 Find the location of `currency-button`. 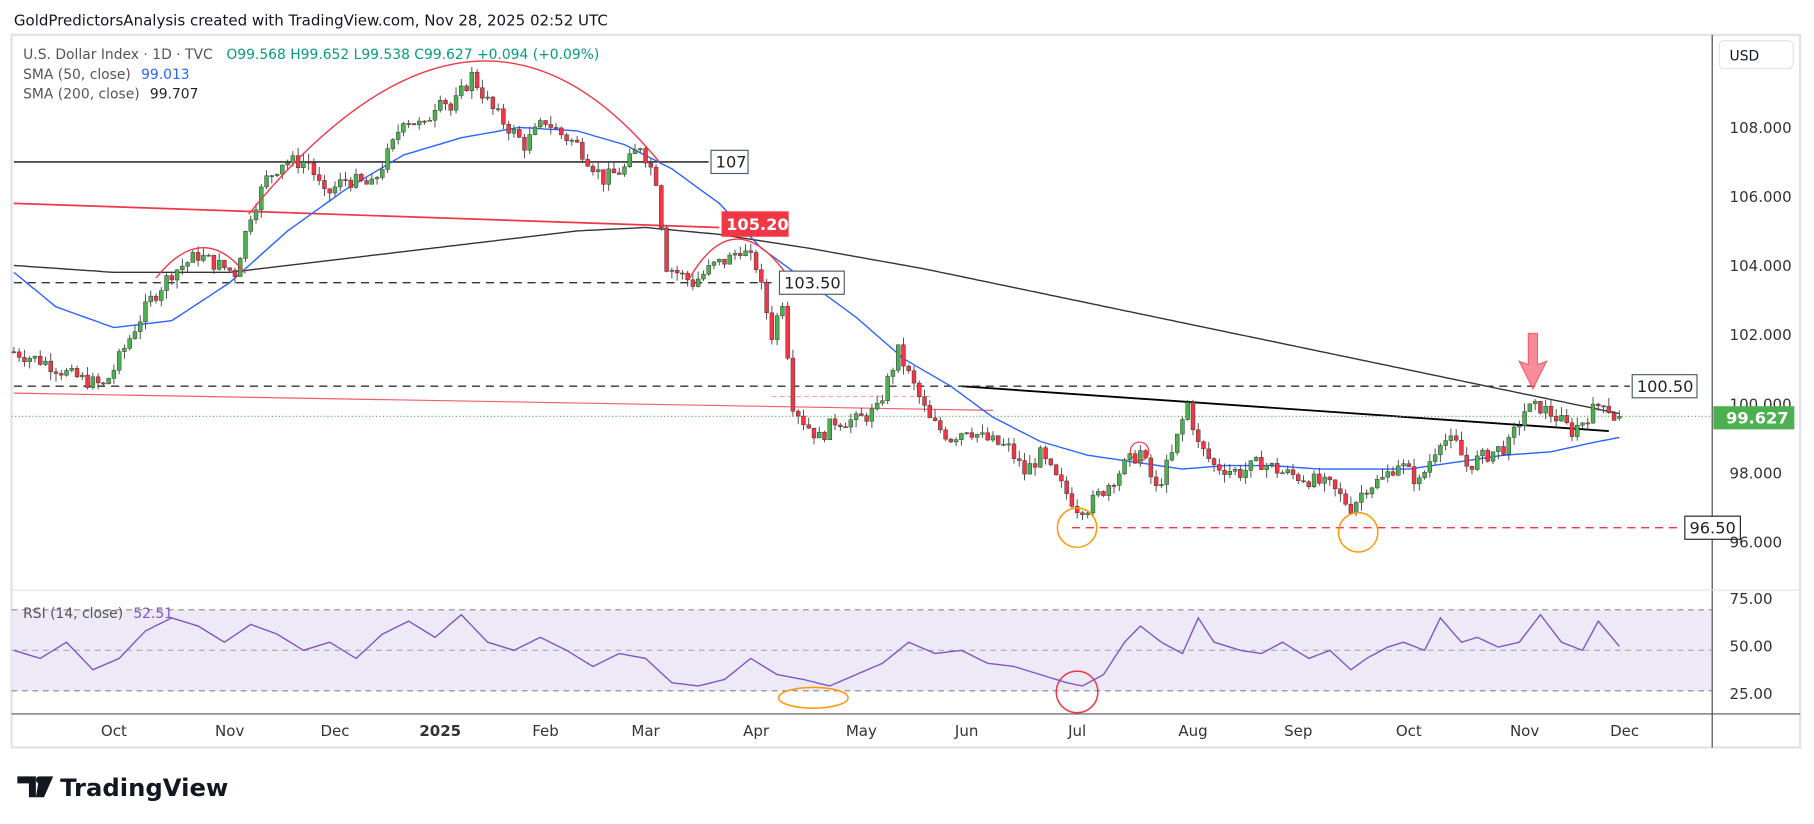

currency-button is located at coordinates (1756, 54).